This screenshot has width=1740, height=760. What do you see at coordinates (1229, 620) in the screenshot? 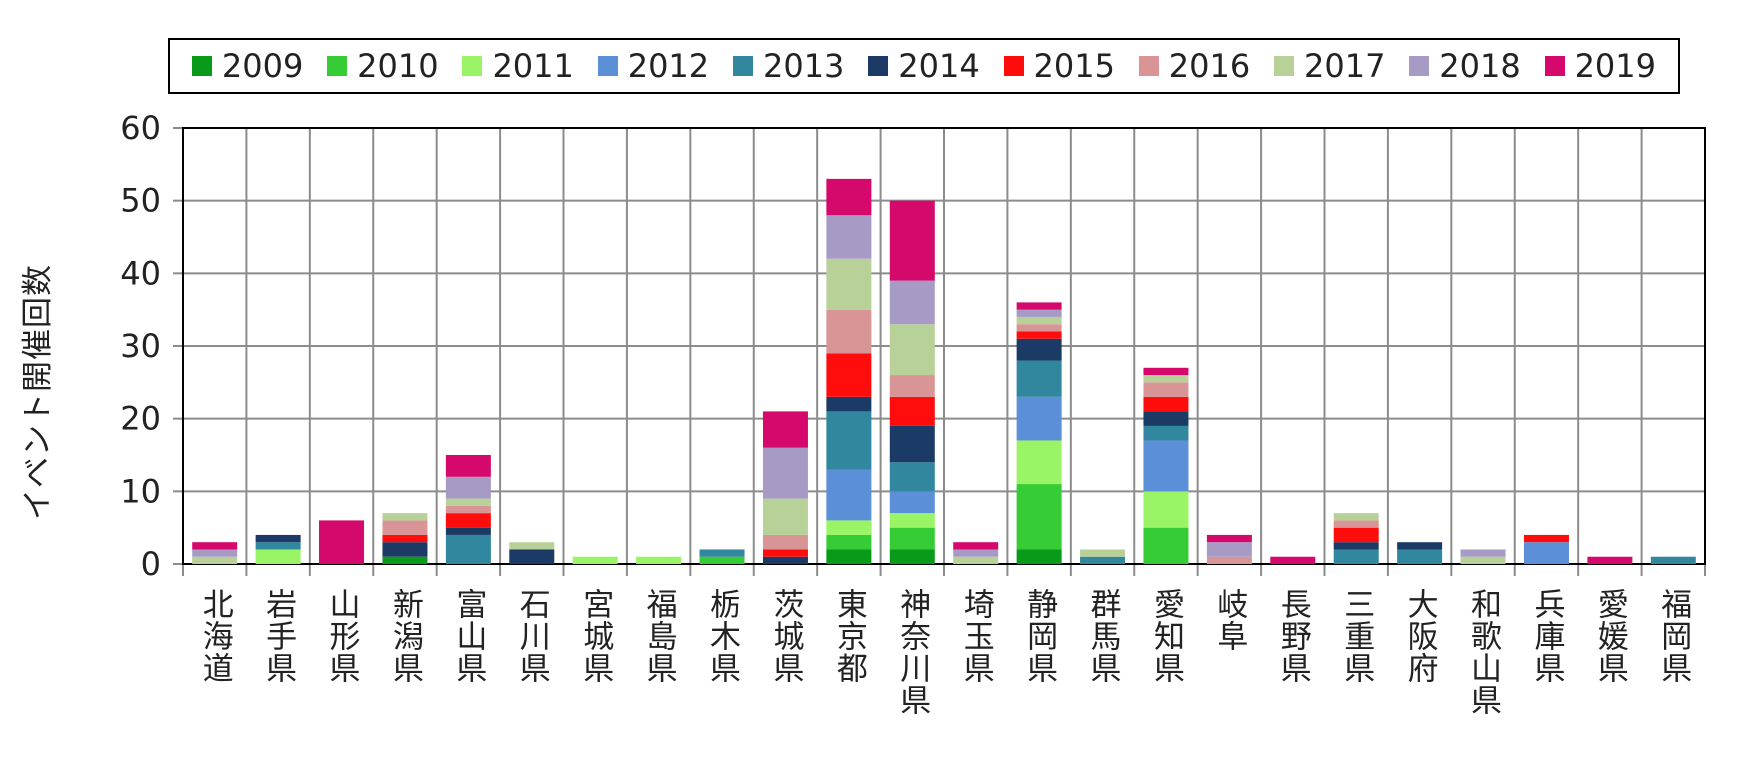
I see `x-category-label: 岐阜` at bounding box center [1229, 620].